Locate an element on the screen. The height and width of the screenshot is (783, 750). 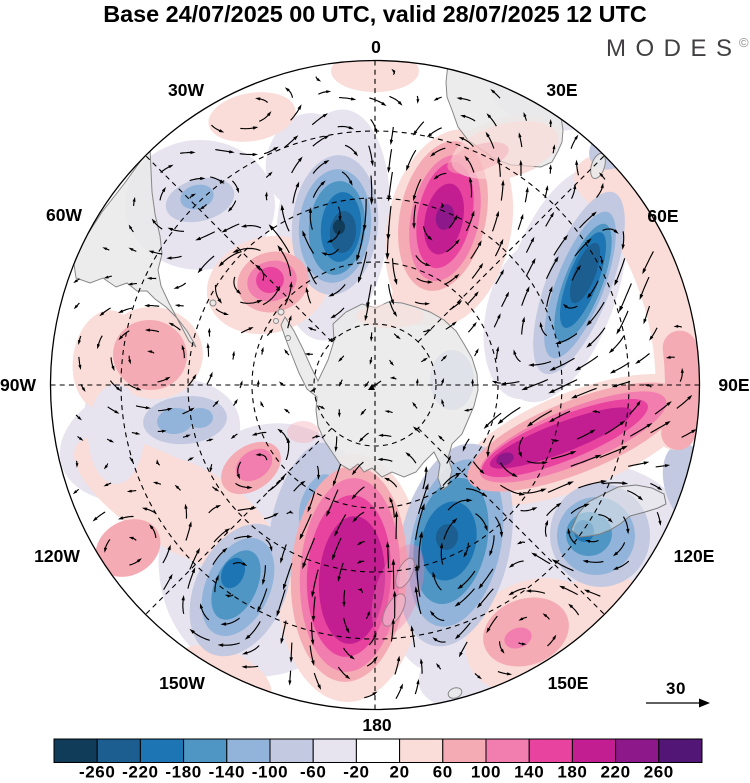
svg-text: 90W is located at coordinates (18, 385).